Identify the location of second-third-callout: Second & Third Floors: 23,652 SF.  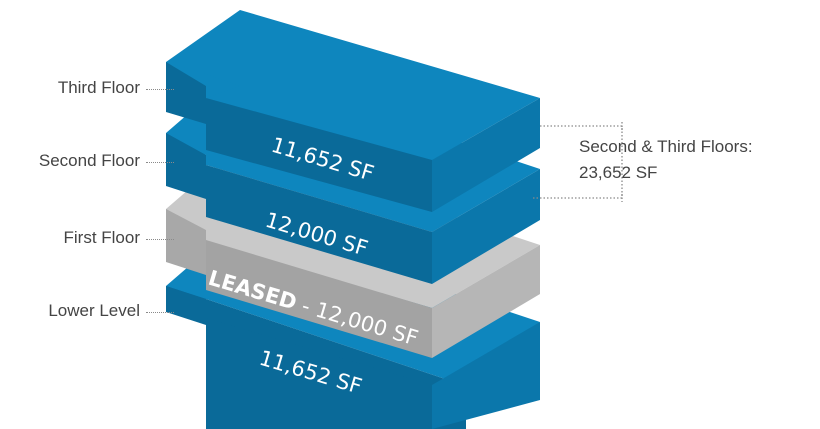
(666, 160).